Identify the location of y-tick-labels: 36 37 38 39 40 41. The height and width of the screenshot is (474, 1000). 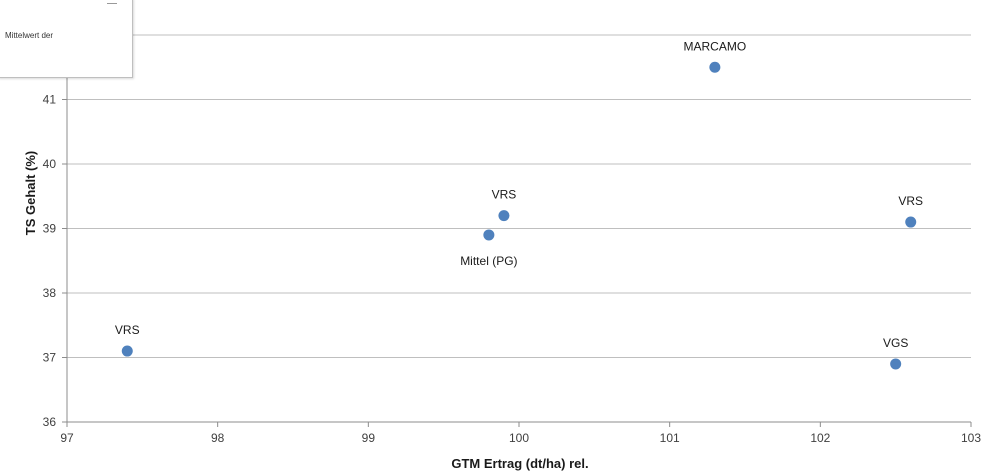
(50, 261).